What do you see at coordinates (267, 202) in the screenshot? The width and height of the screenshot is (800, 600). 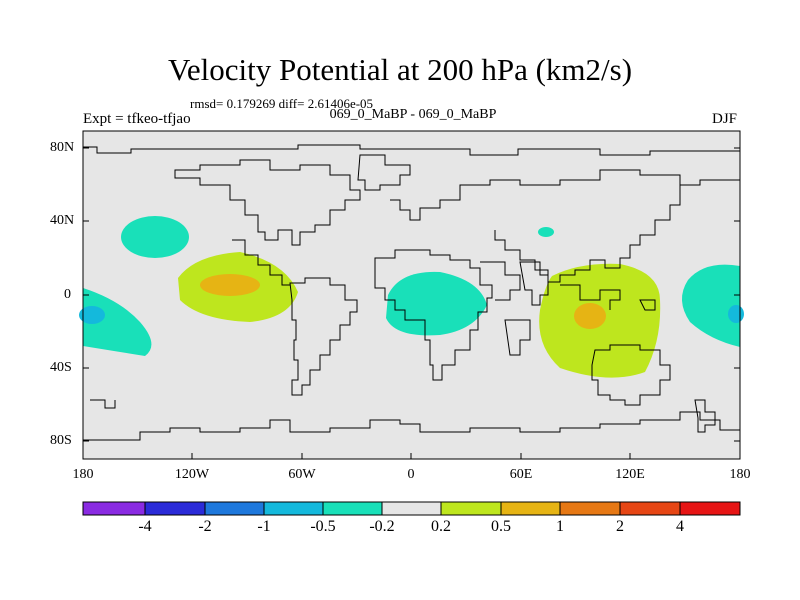 I see `coastline-north-america` at bounding box center [267, 202].